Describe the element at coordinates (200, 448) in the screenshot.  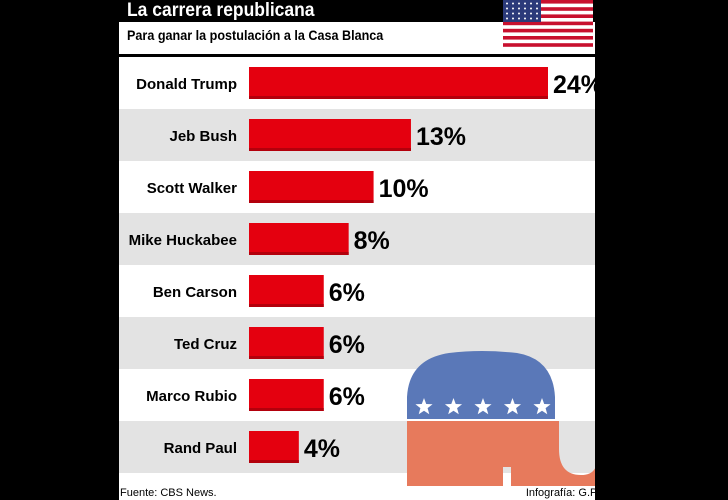
I see `category-label: Rand Paul` at that location.